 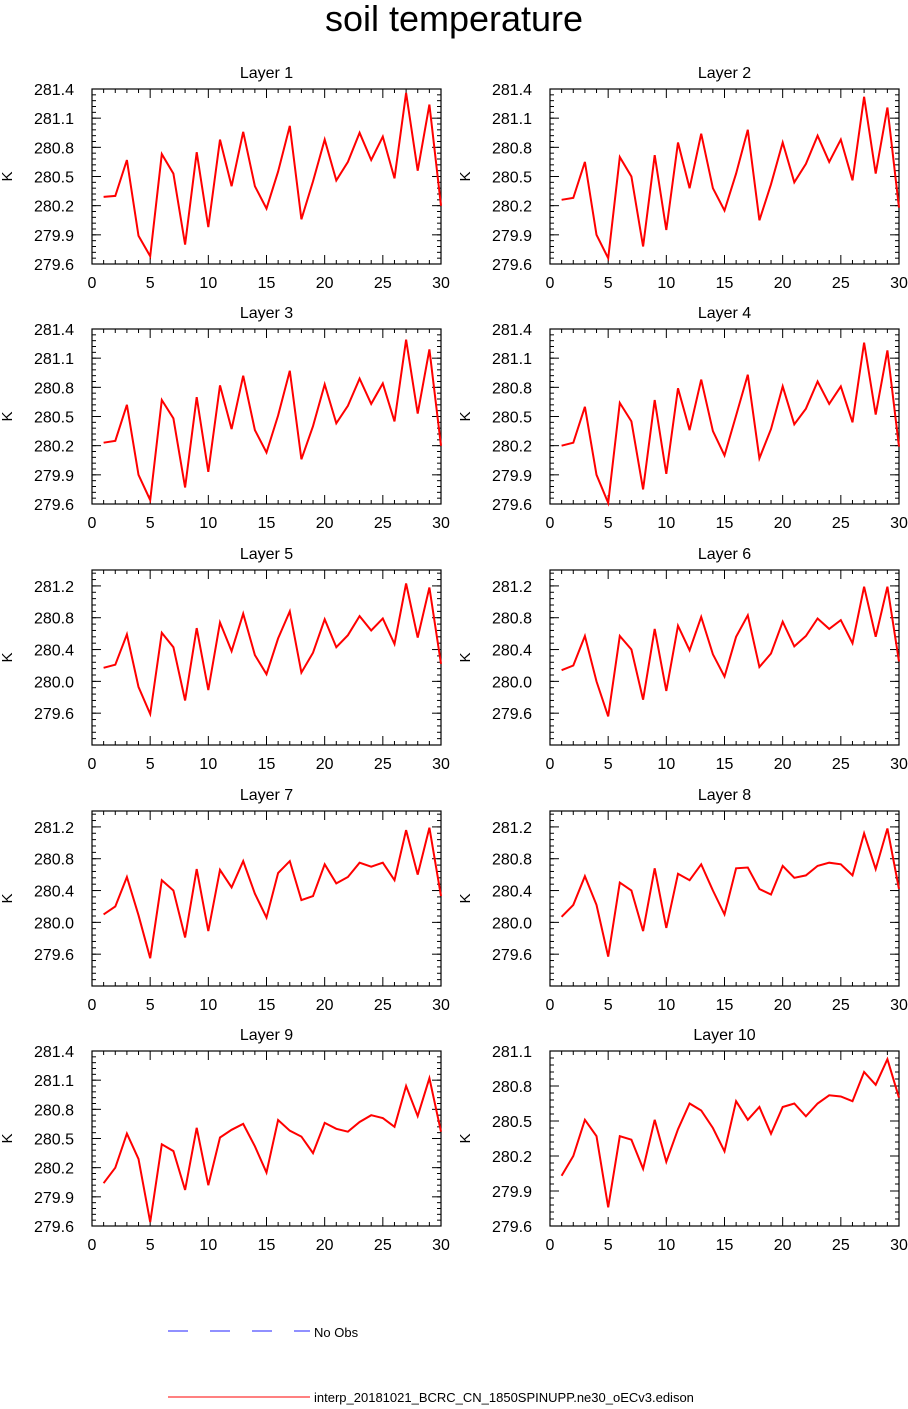 What do you see at coordinates (267, 523) in the screenshot?
I see `chart-3-xtick-label: 15` at bounding box center [267, 523].